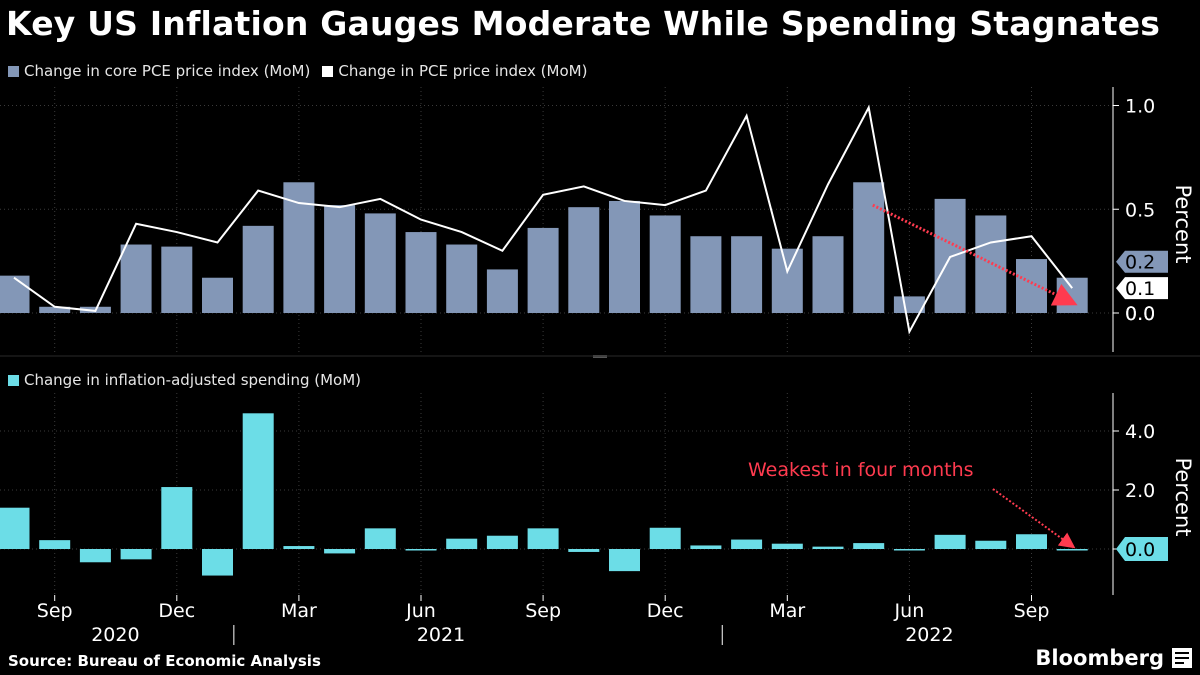 The height and width of the screenshot is (675, 1200). Describe the element at coordinates (1183, 223) in the screenshot. I see `top-yaxis-title: Percent` at that location.